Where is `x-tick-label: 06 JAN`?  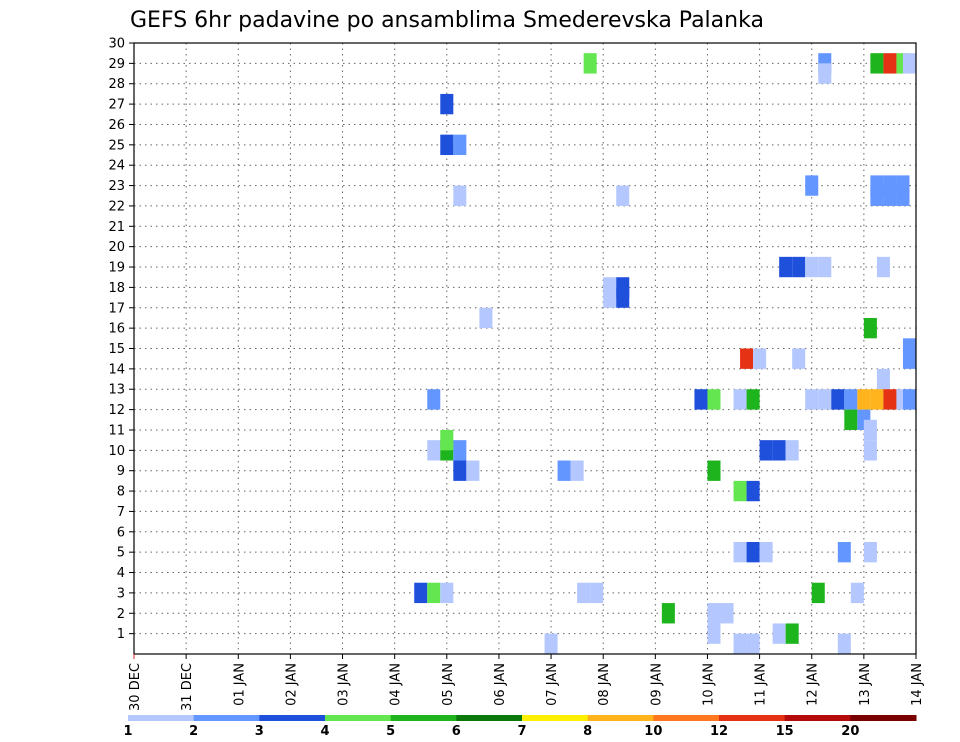
x-tick-label: 06 JAN is located at coordinates (500, 684).